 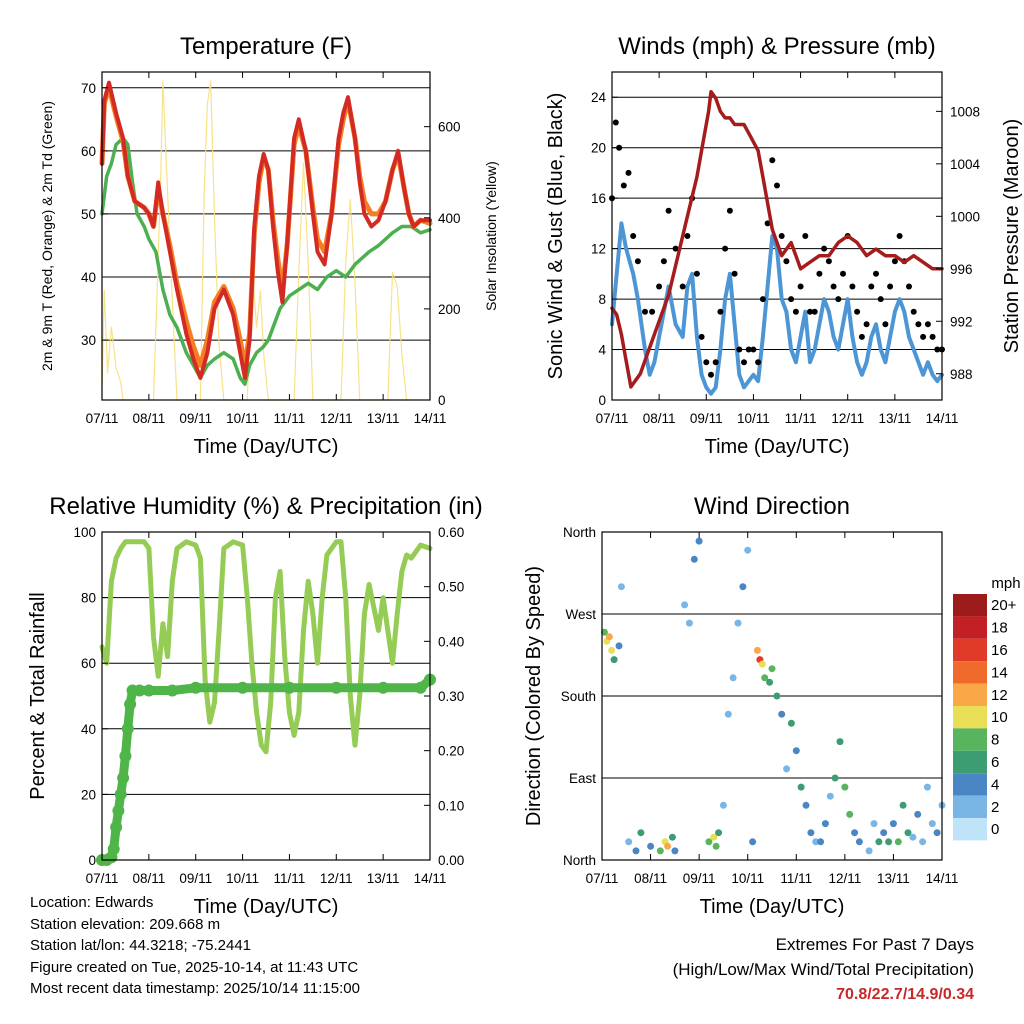 What do you see at coordinates (88, 663) in the screenshot?
I see `y-tick-label: 60` at bounding box center [88, 663].